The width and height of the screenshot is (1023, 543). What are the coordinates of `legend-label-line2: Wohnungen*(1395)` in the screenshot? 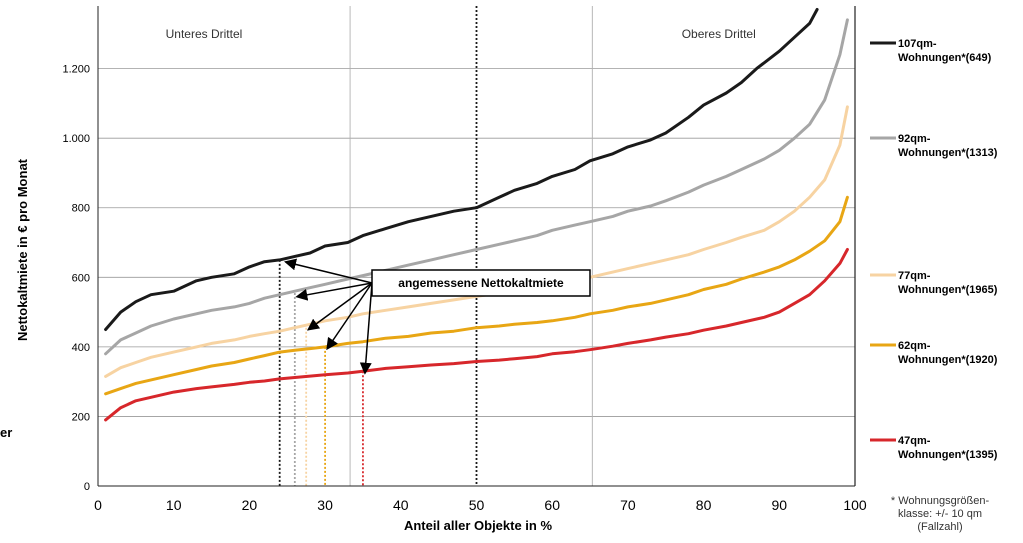 It's located at (948, 455).